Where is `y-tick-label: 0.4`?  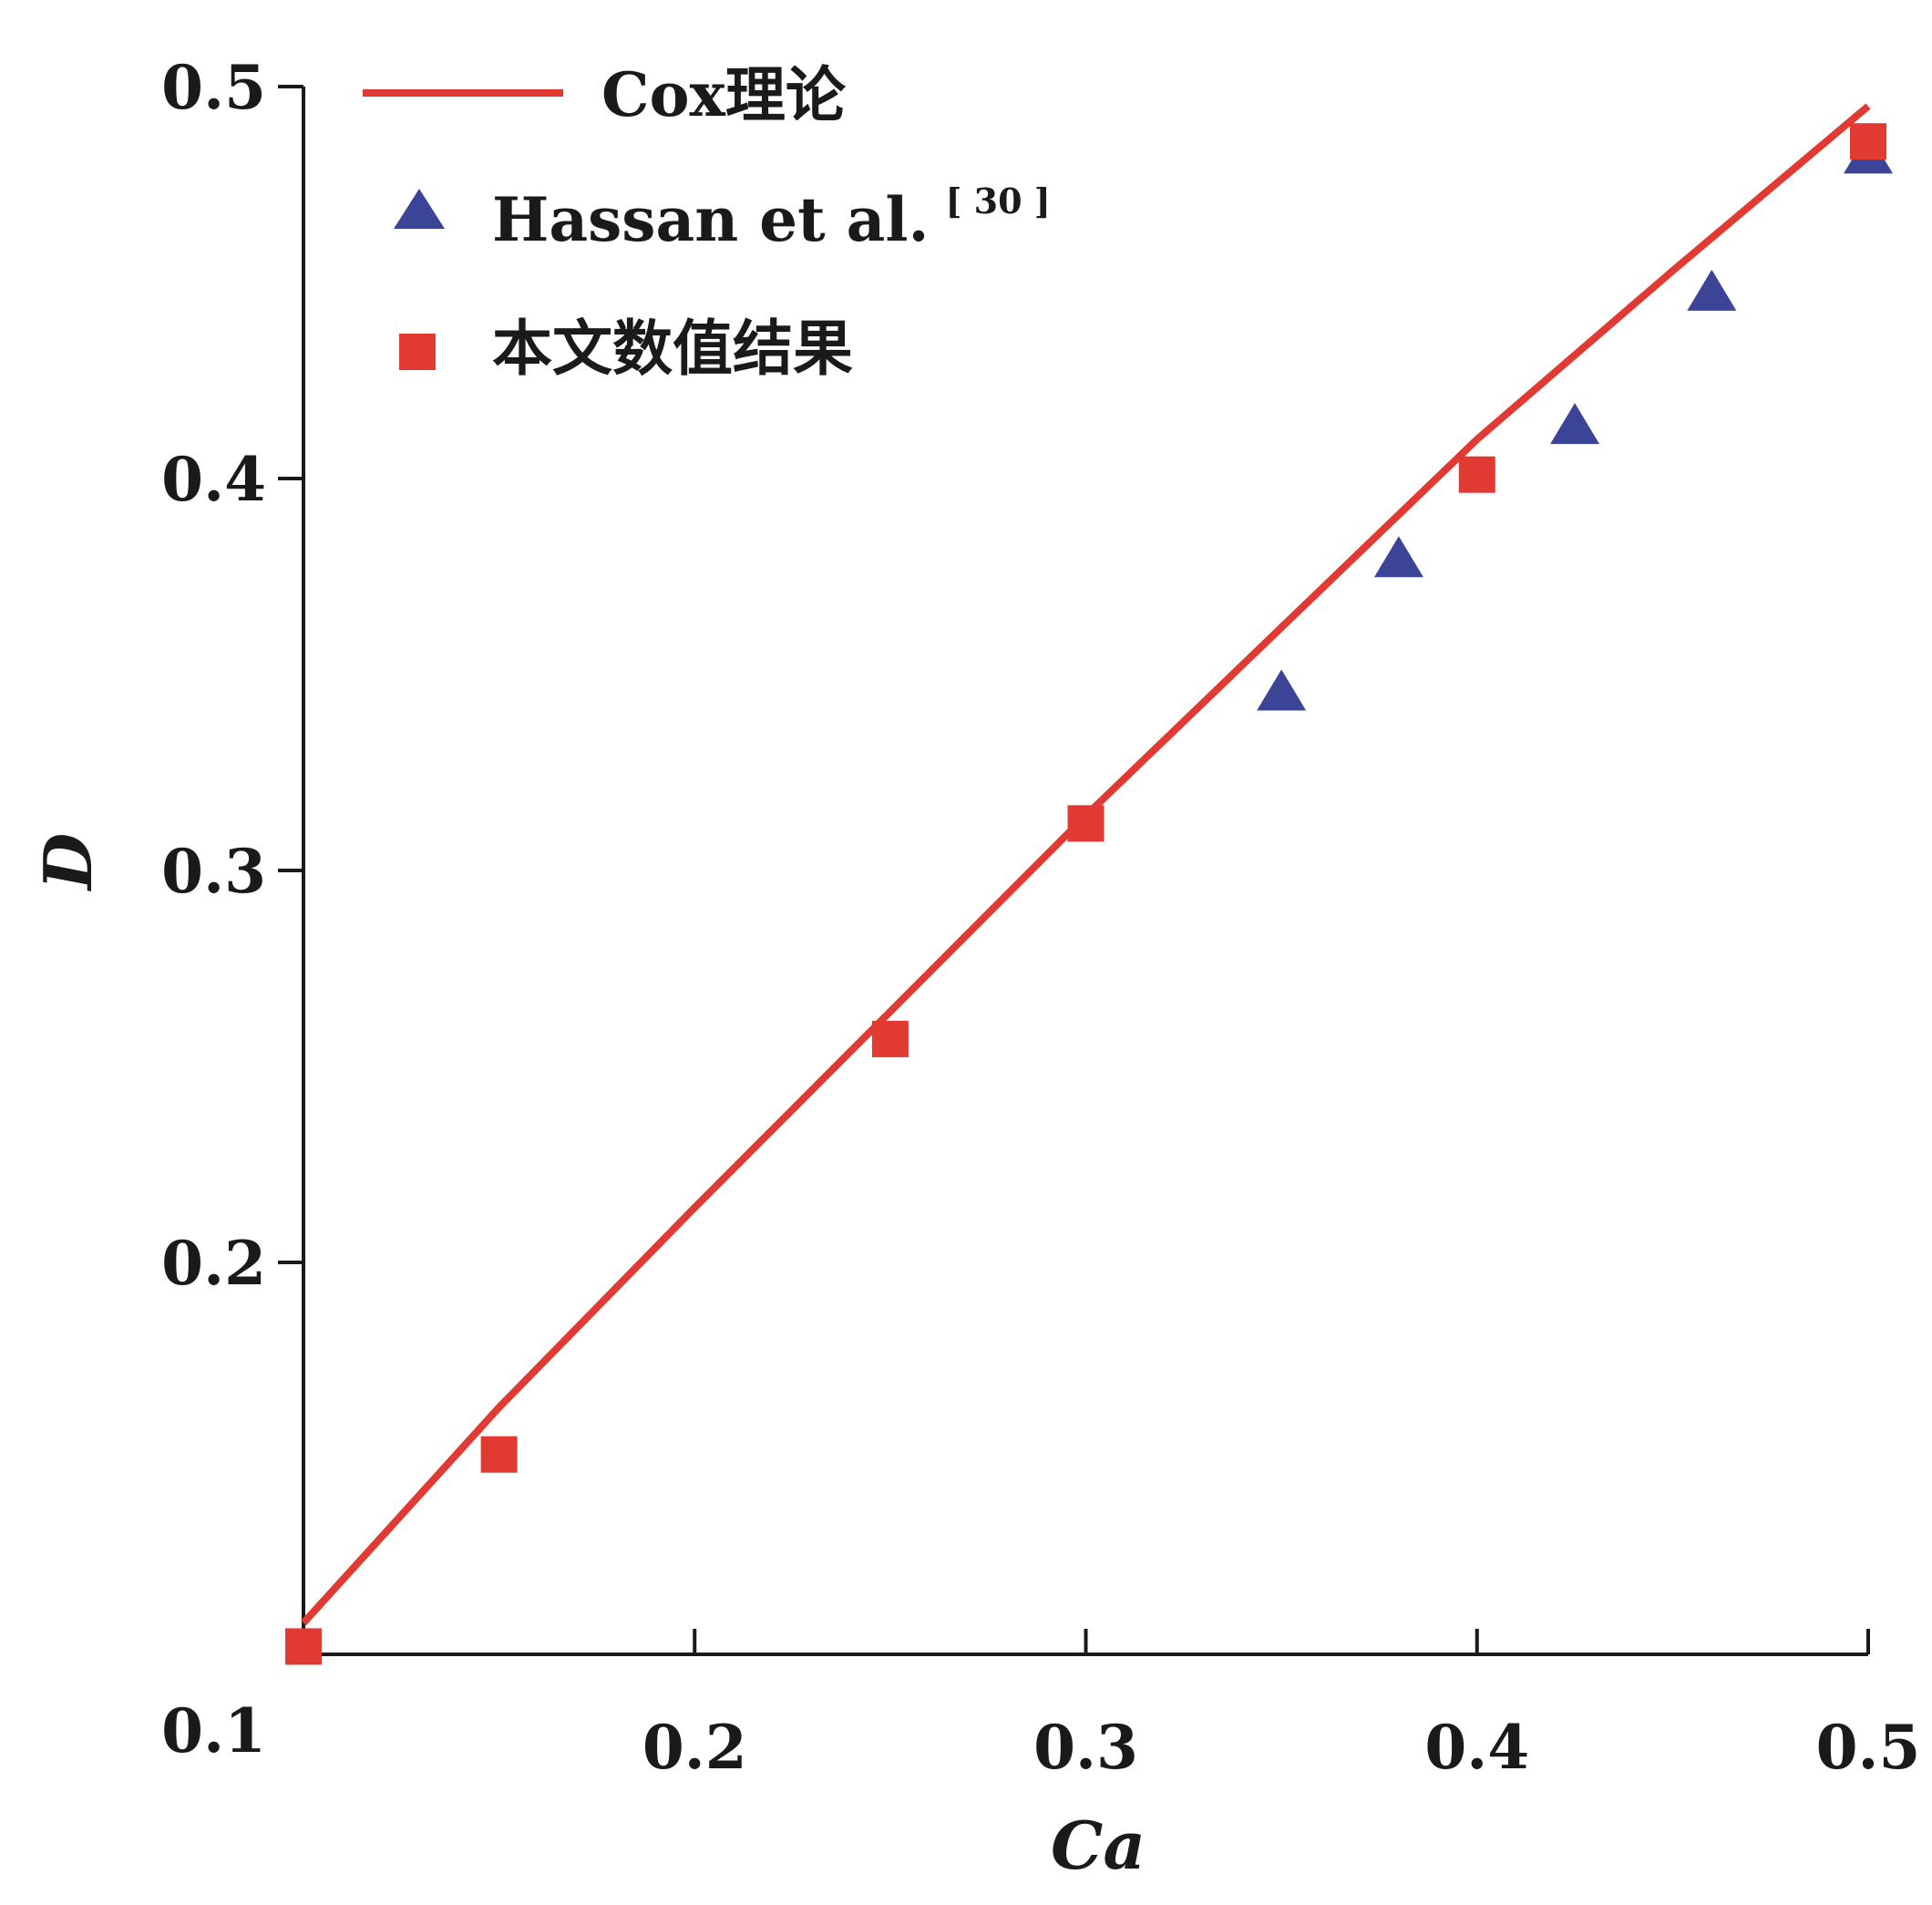
y-tick-label: 0.4 is located at coordinates (213, 479).